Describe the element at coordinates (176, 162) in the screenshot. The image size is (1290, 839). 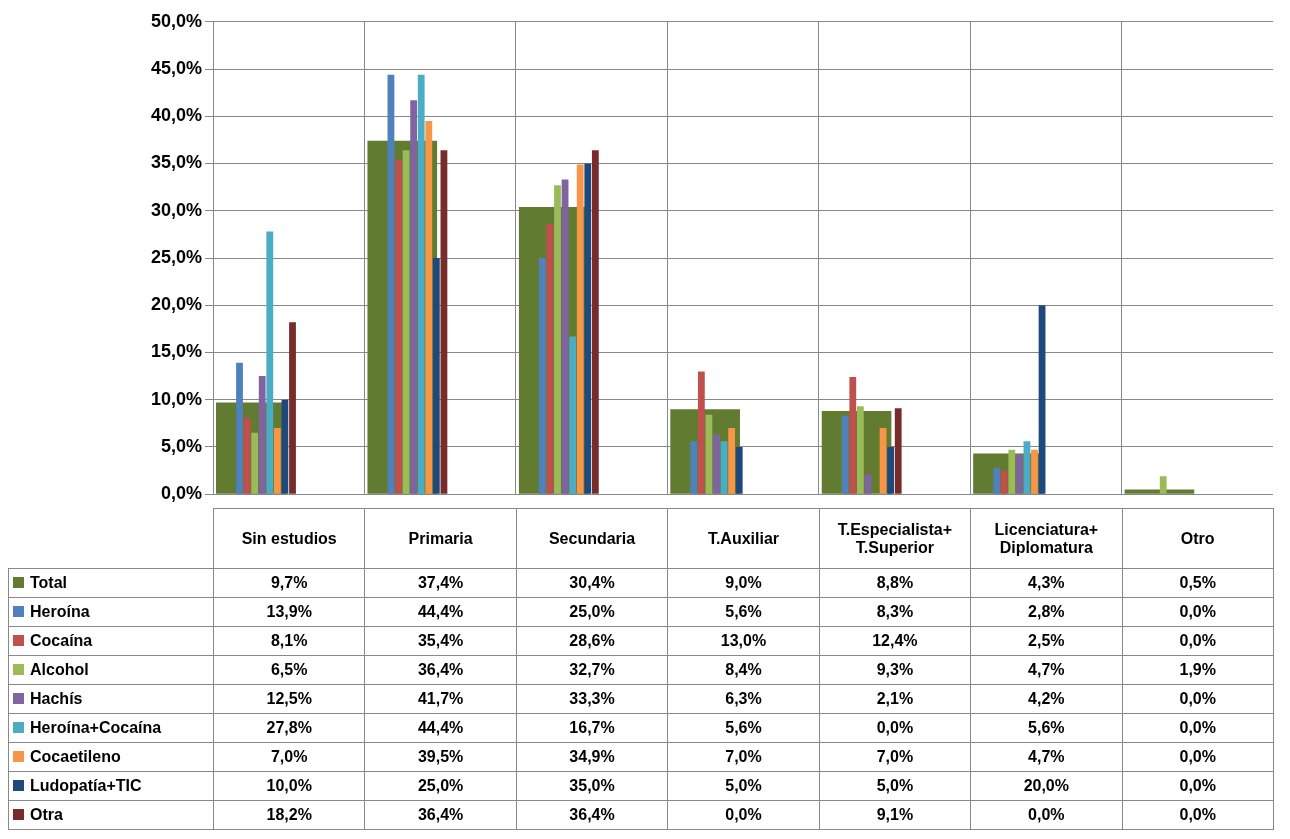
I see `y-tick-label: 35,0%` at that location.